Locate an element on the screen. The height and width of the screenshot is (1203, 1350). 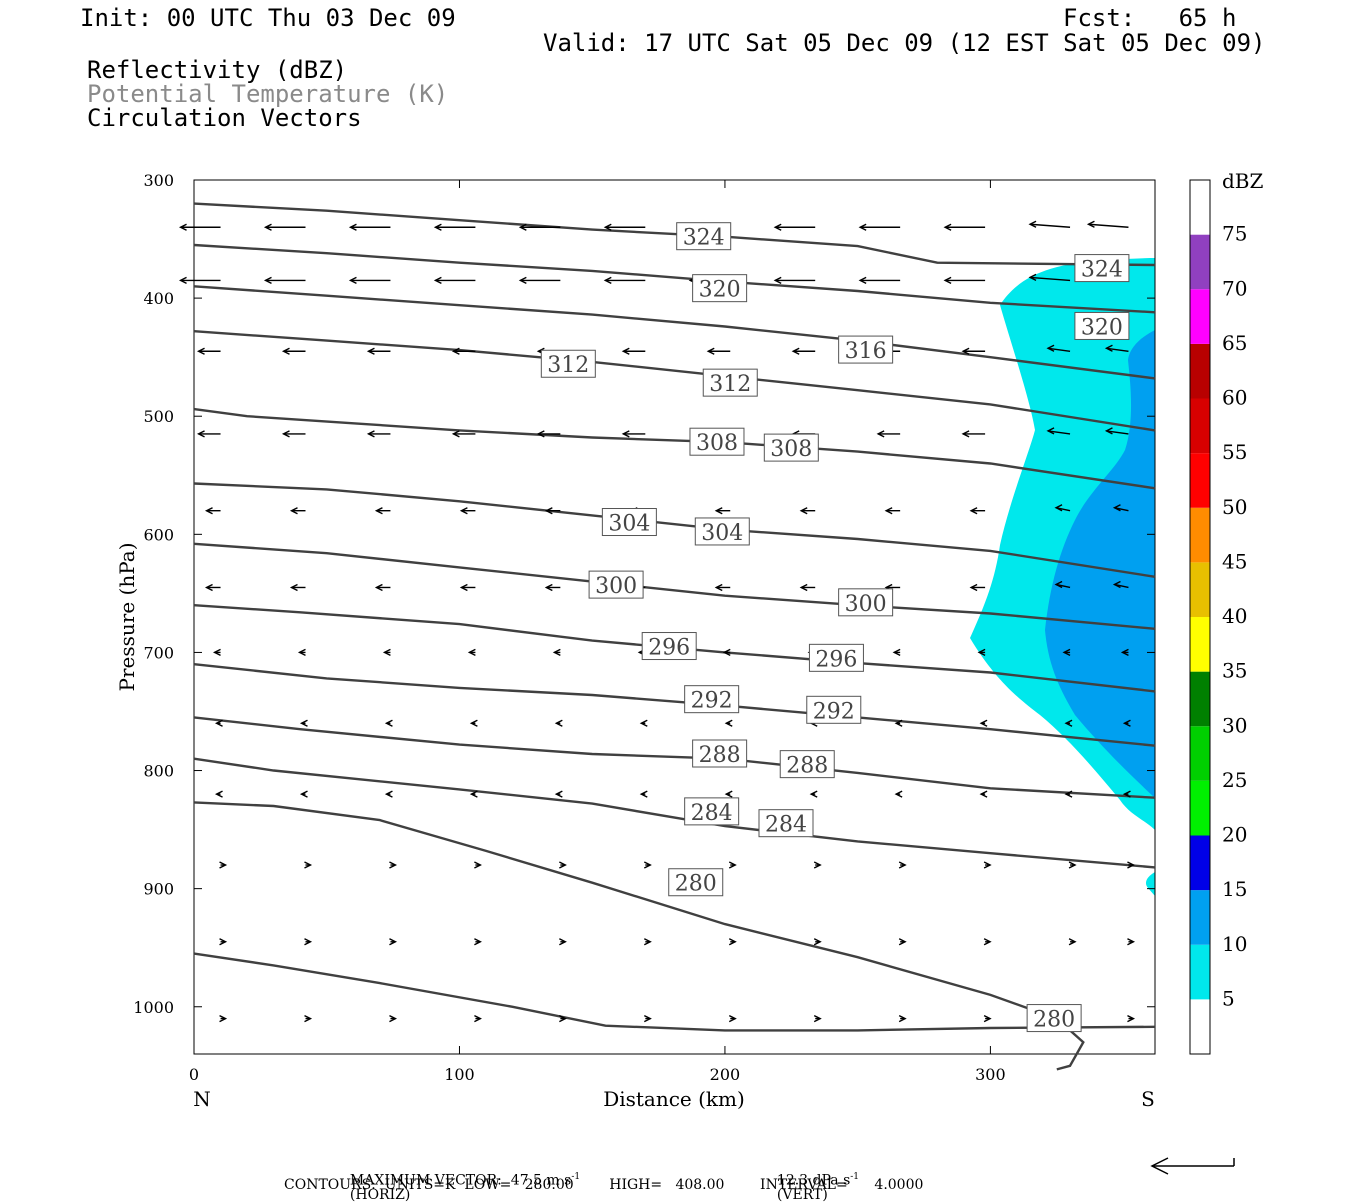
colorbar-label-5: 5 is located at coordinates (1228, 998).